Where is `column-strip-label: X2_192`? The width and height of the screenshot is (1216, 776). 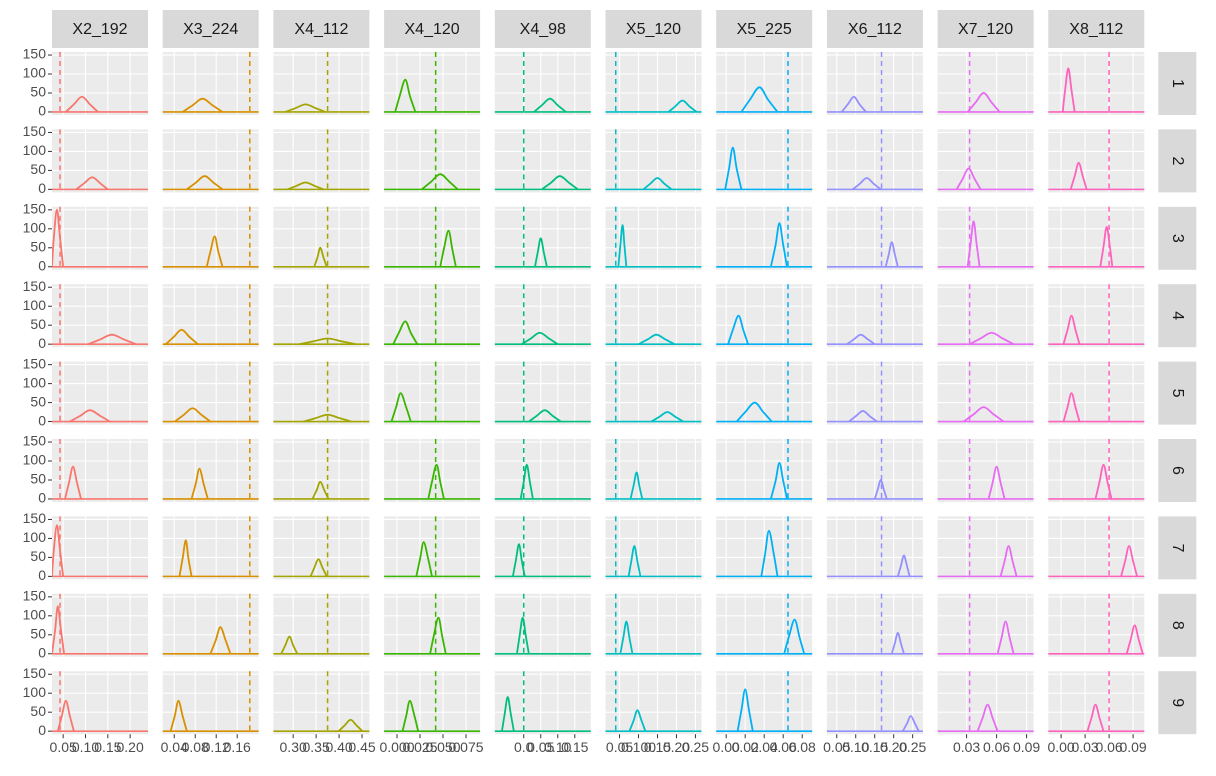
column-strip-label: X2_192 is located at coordinates (99, 29).